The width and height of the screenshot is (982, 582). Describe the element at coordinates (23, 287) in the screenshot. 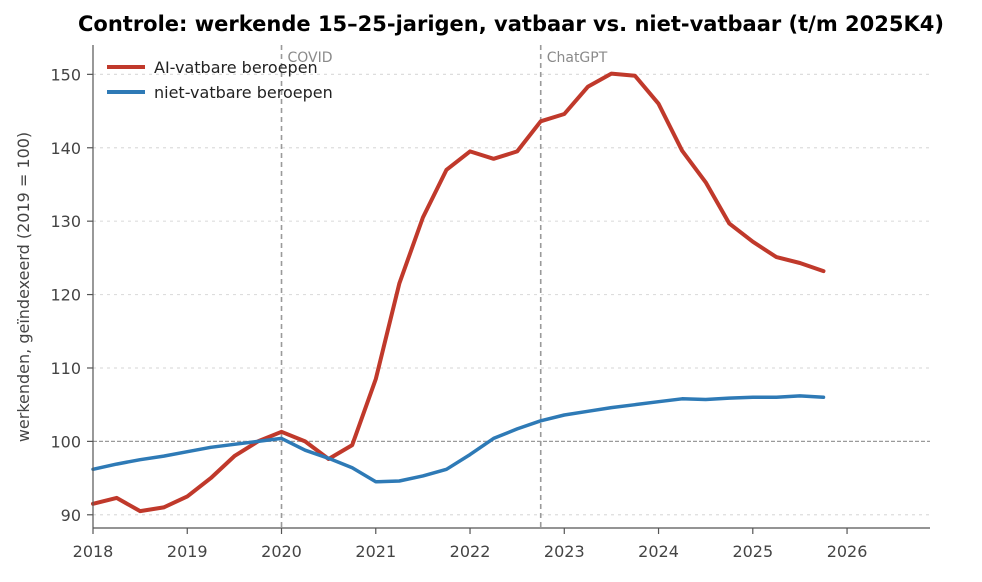

I see `y-axis-label: werkenden, geïndexeerd (2019 = 100)` at that location.